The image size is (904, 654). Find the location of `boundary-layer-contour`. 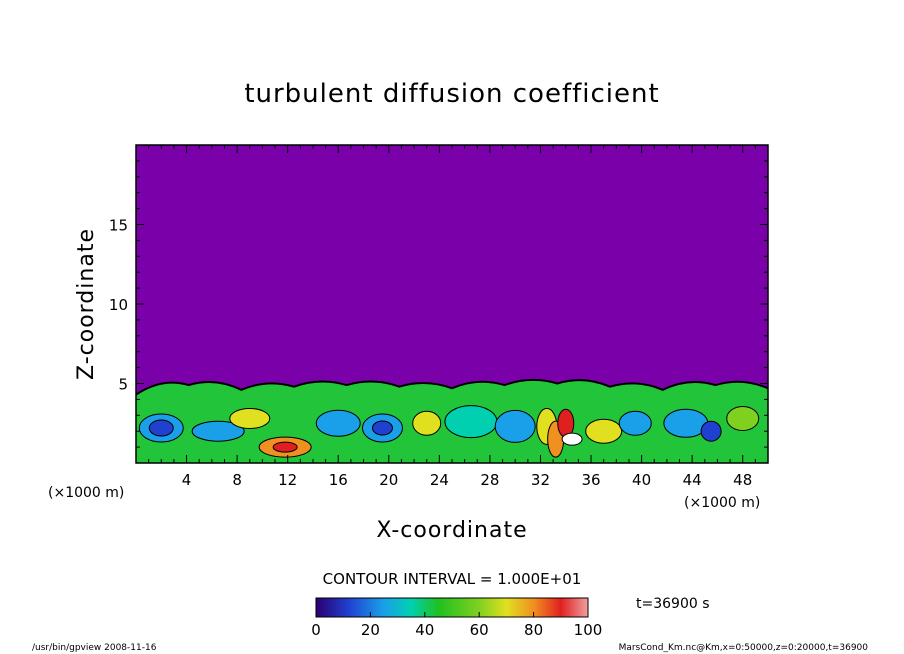

boundary-layer-contour is located at coordinates (452, 387).